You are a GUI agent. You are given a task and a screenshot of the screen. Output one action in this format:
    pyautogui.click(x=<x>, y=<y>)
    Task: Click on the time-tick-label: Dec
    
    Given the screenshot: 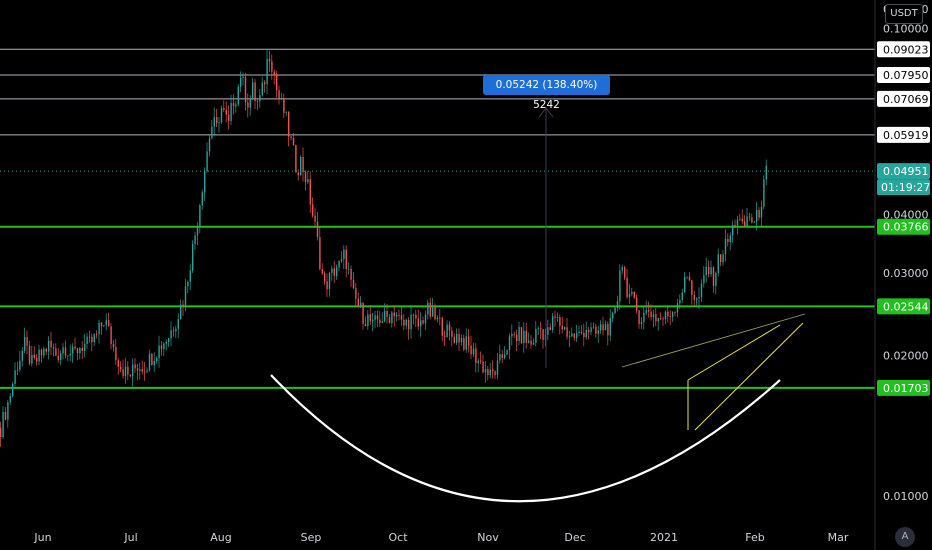 What is the action you would take?
    pyautogui.click(x=574, y=537)
    